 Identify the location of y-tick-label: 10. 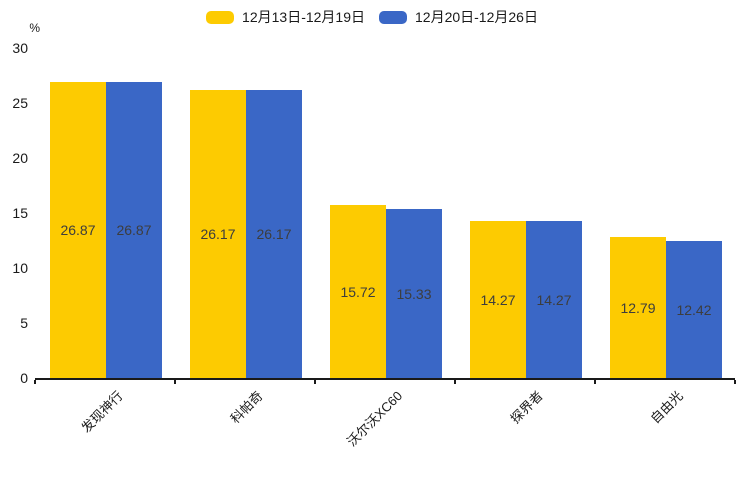
(20, 268).